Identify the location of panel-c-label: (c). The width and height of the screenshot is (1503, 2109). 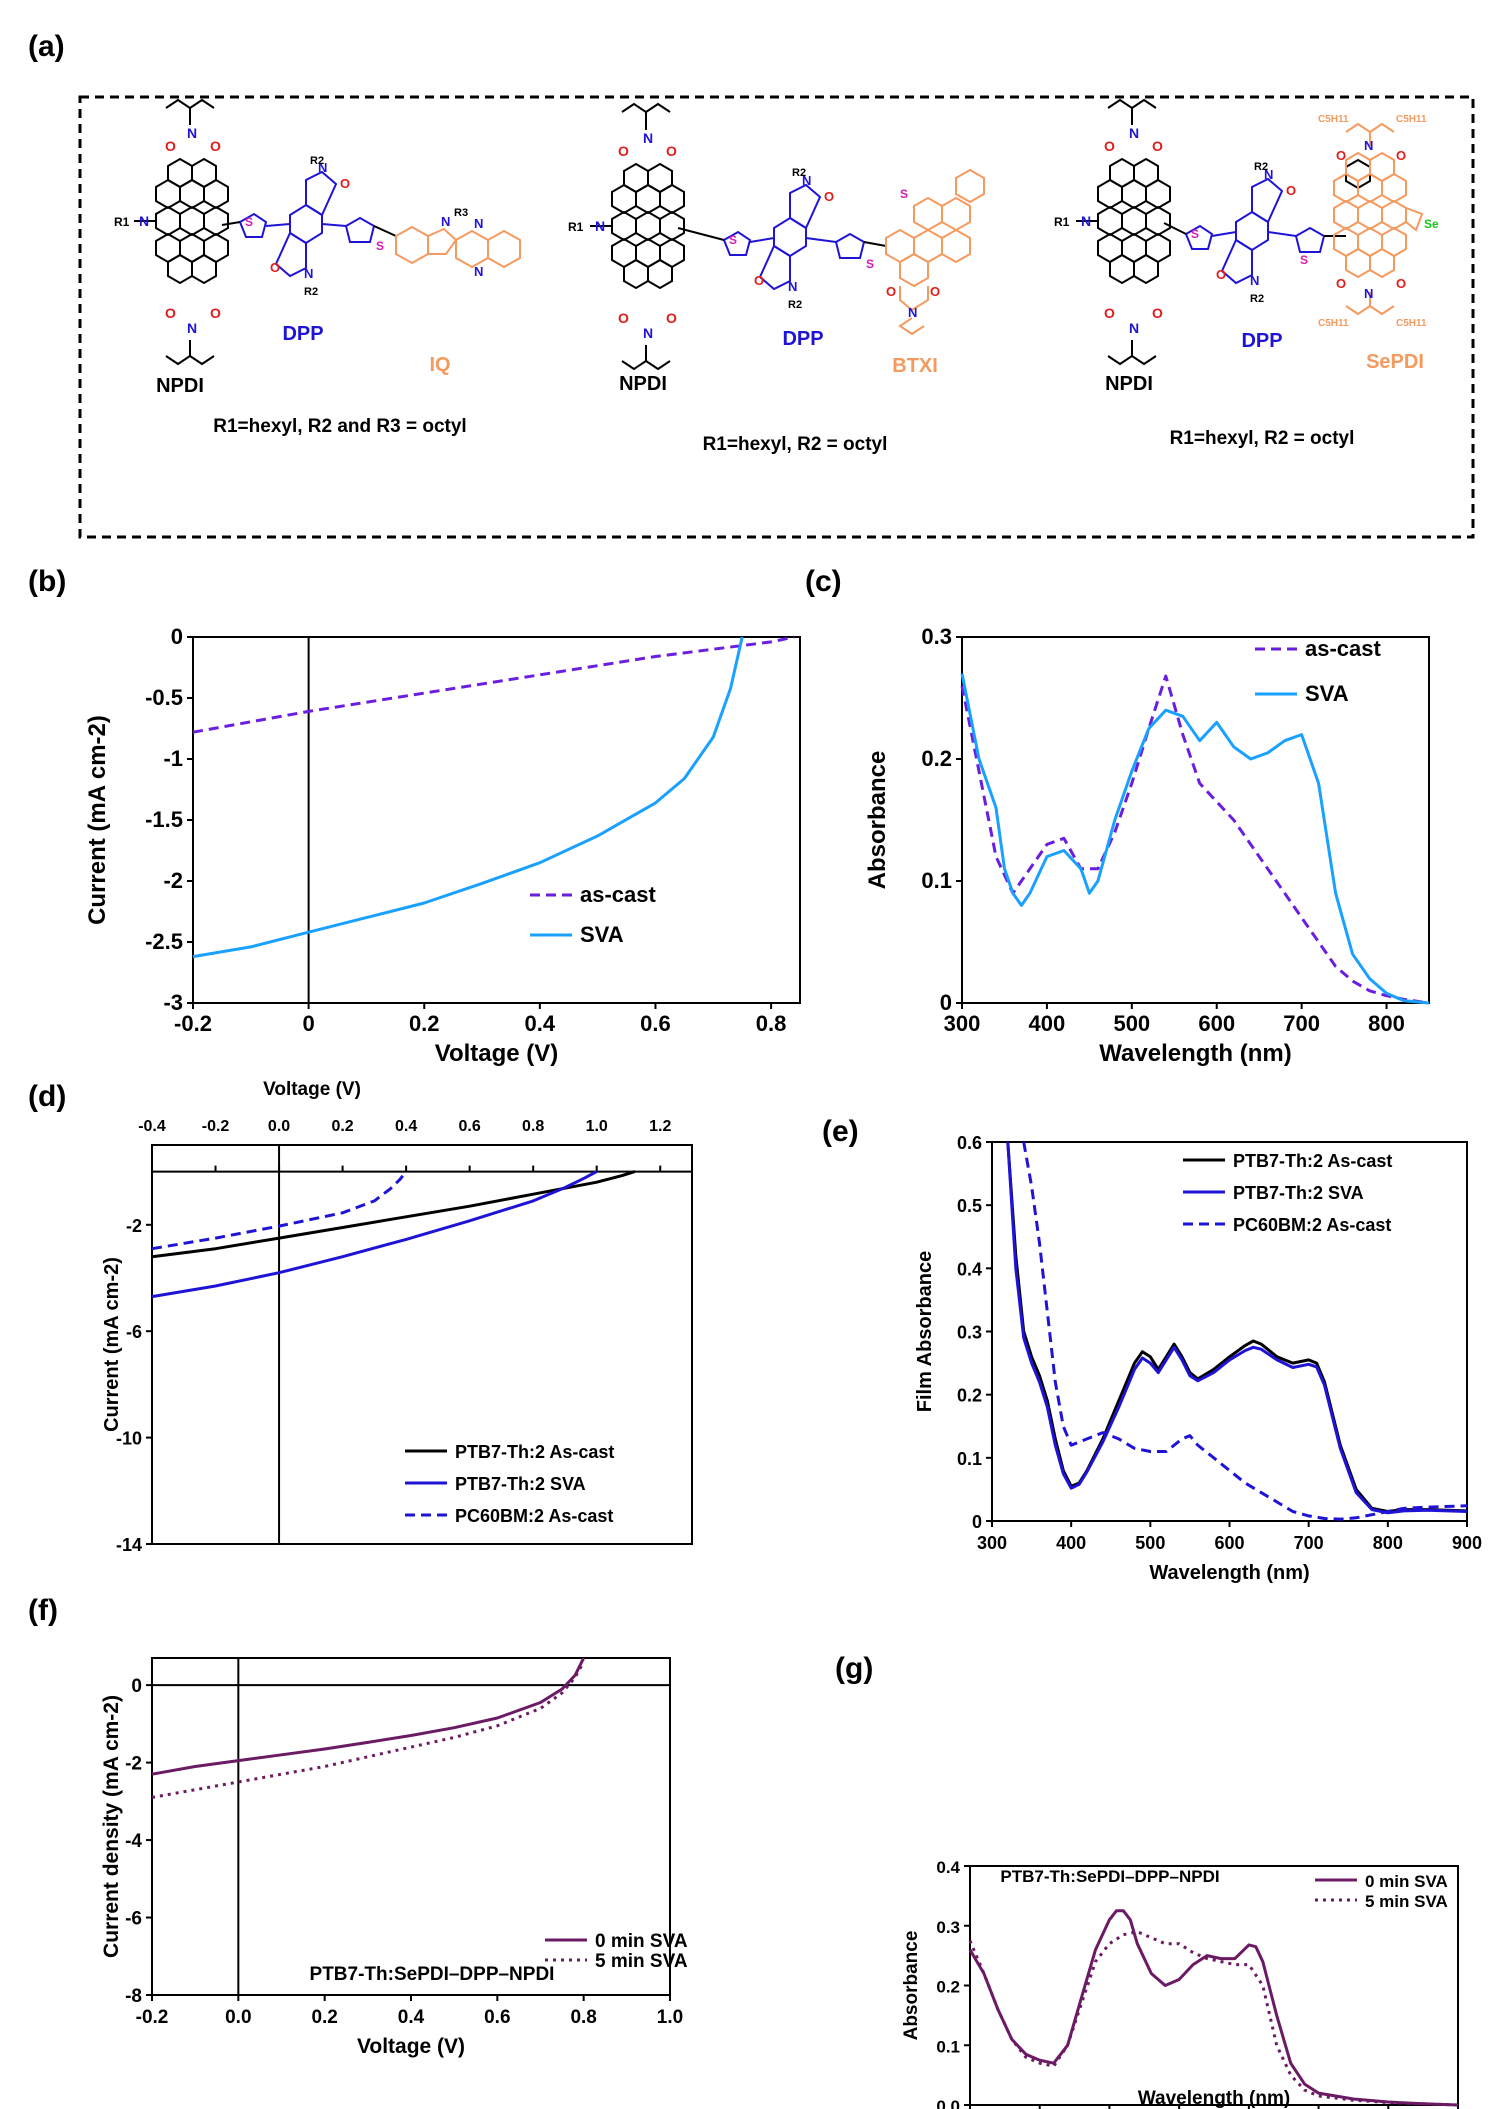
(823, 581).